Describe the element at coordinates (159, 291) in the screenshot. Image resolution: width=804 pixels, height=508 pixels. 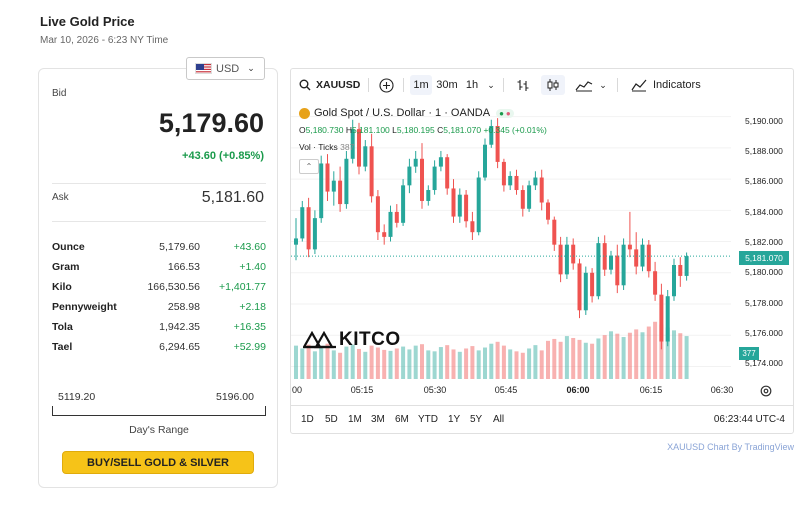
I see `unit-row-kilo: Kilo 166,530.56 +1,401.77` at that location.